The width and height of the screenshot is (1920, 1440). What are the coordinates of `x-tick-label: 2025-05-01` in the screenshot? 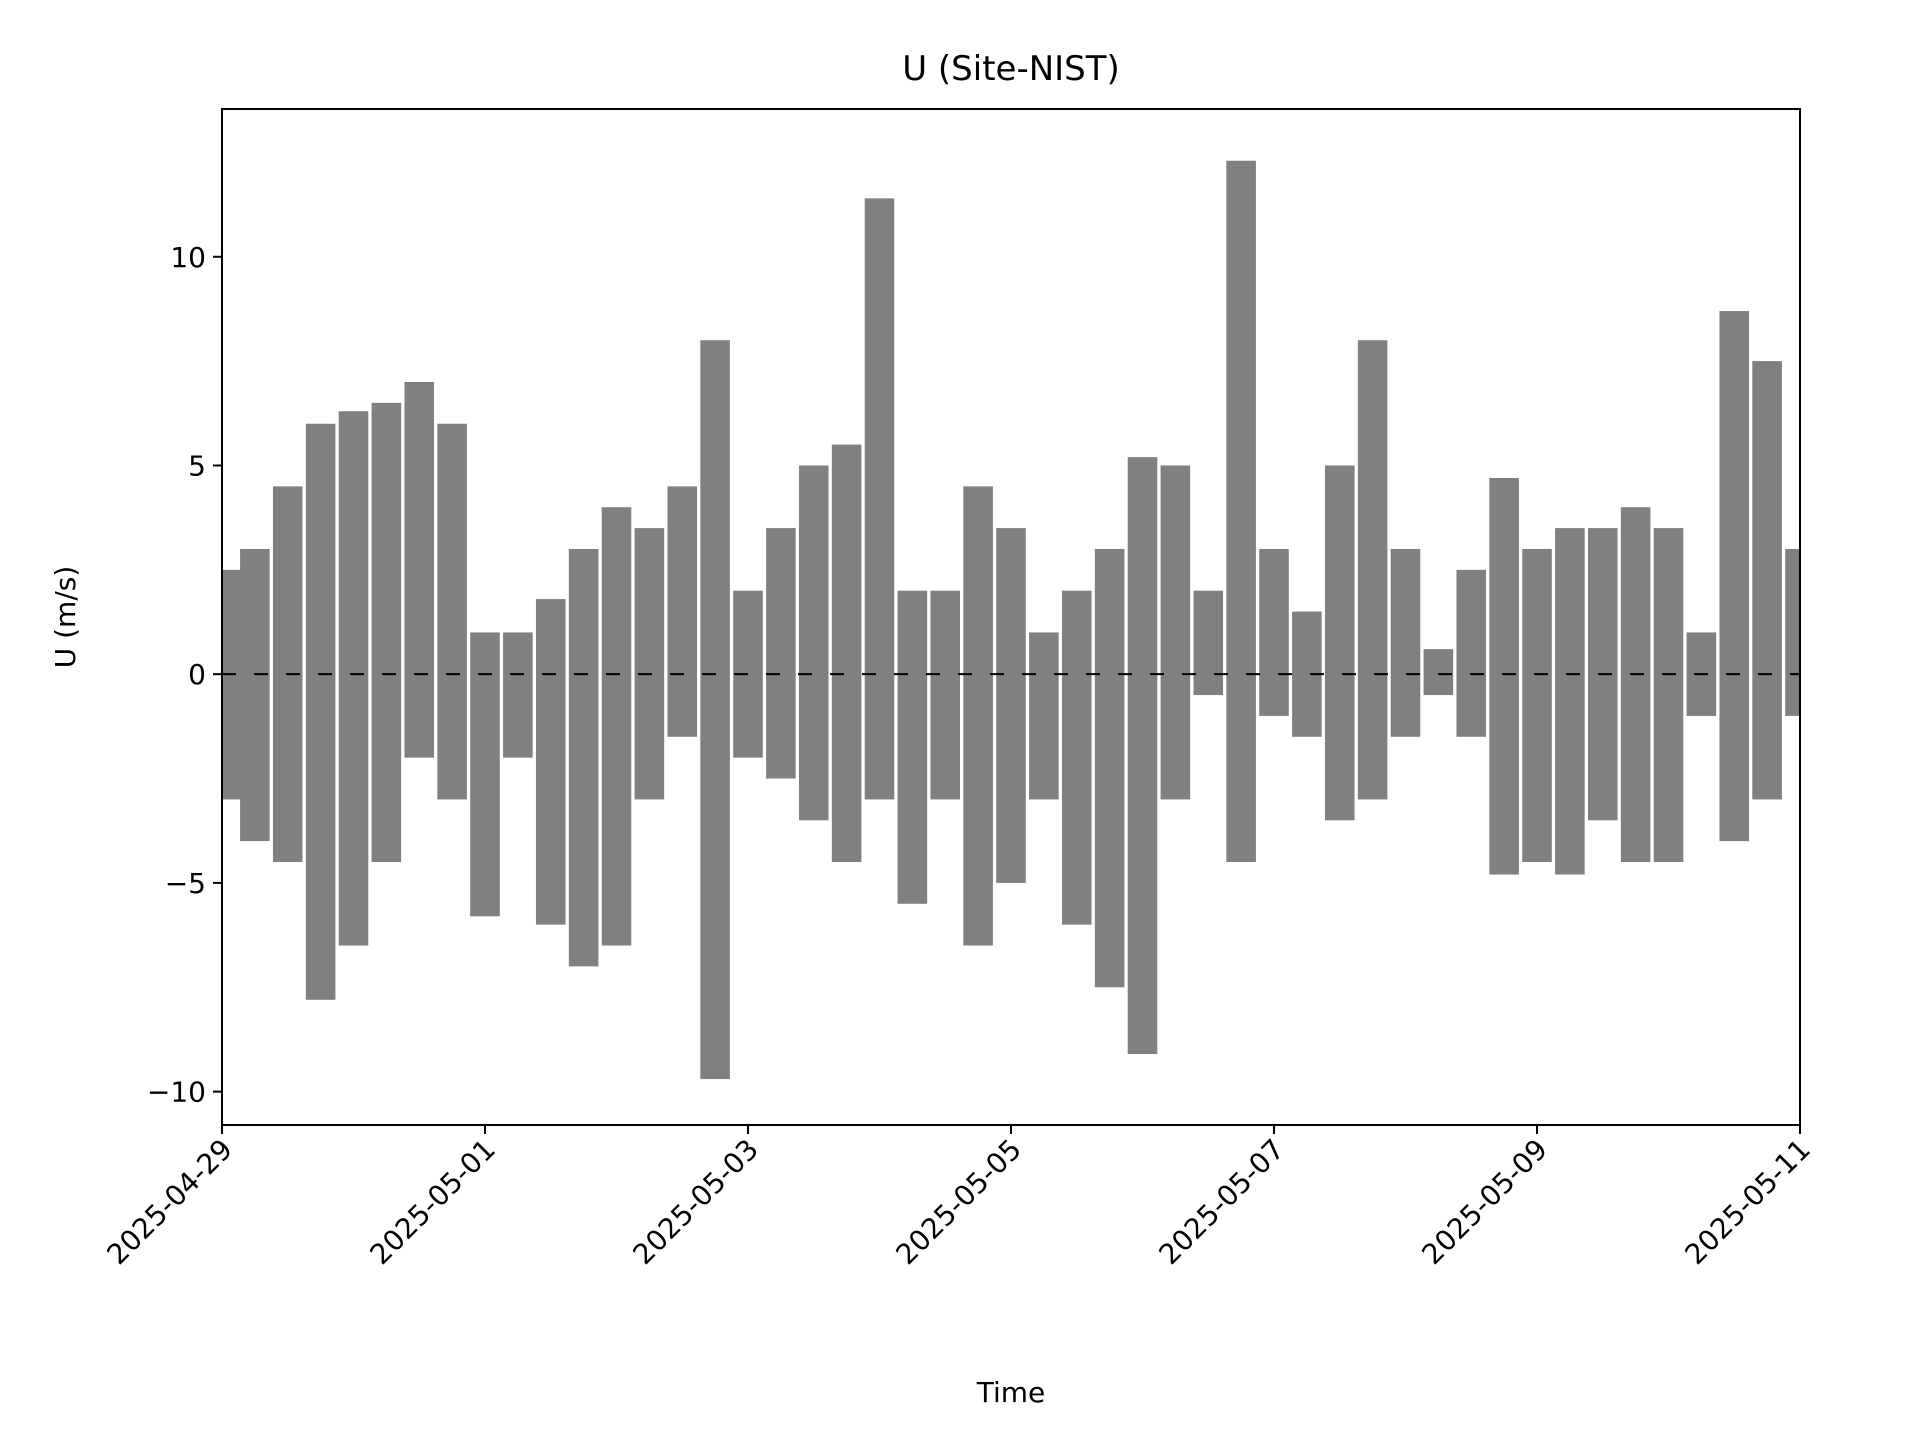 It's located at (433, 1202).